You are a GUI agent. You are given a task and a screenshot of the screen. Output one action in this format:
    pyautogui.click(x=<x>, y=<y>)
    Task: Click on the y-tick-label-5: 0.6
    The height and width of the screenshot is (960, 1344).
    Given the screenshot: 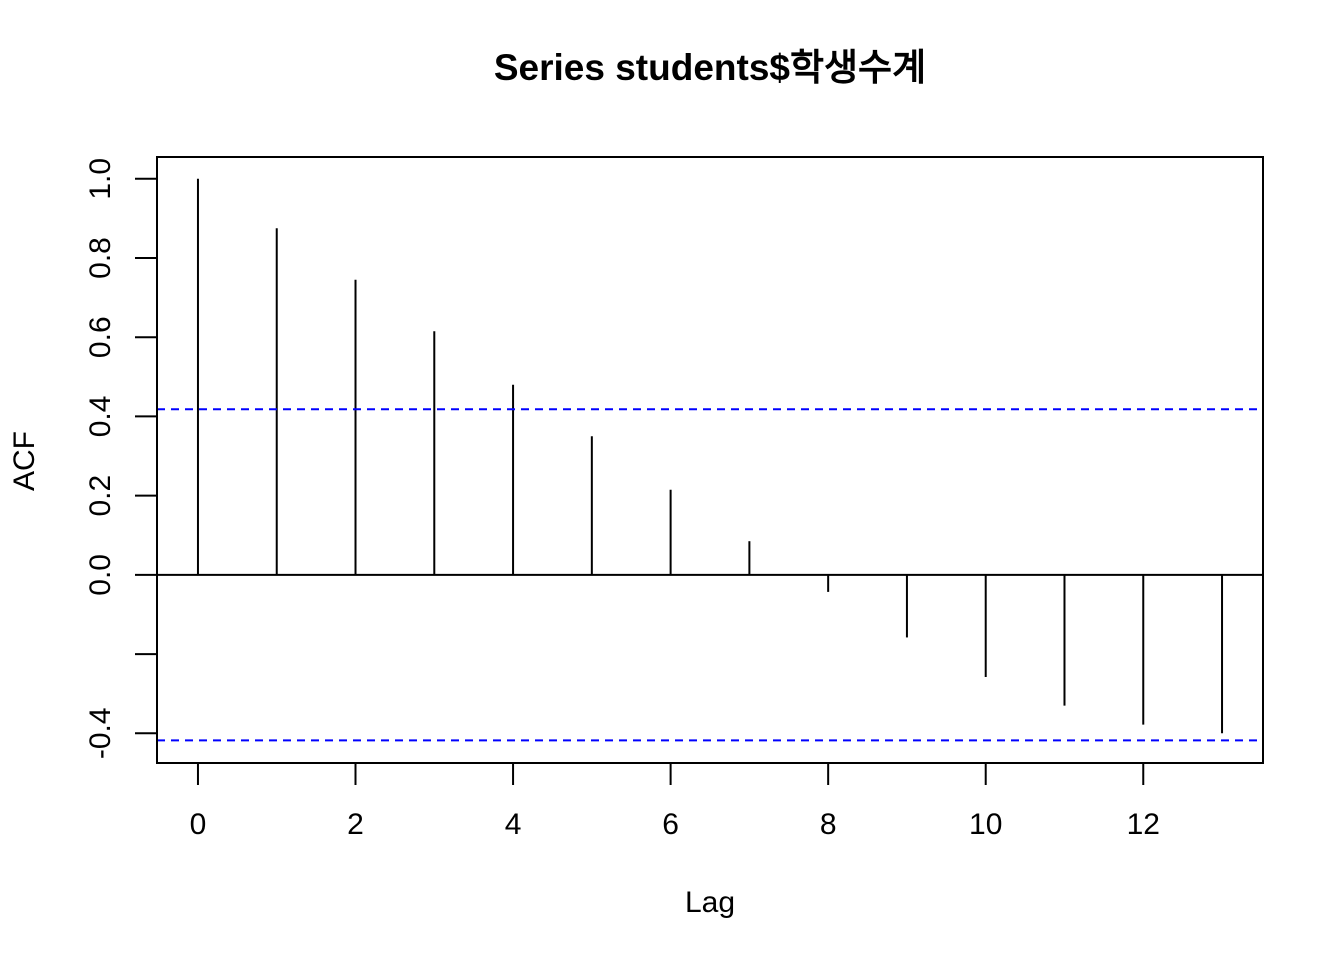 What is the action you would take?
    pyautogui.click(x=100, y=337)
    